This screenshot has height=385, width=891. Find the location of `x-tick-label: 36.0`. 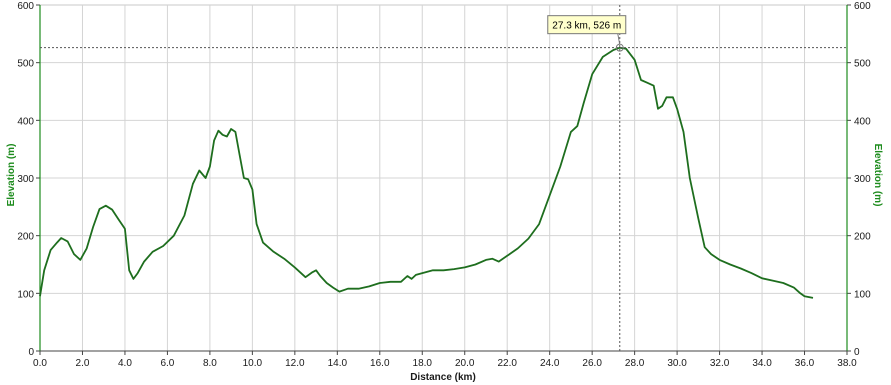

x-tick-label: 36.0 is located at coordinates (805, 363).